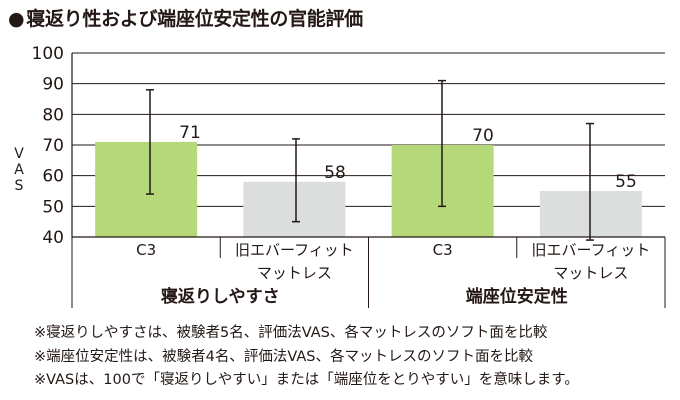  Describe the element at coordinates (53, 85) in the screenshot. I see `y-tick-label: 90` at that location.